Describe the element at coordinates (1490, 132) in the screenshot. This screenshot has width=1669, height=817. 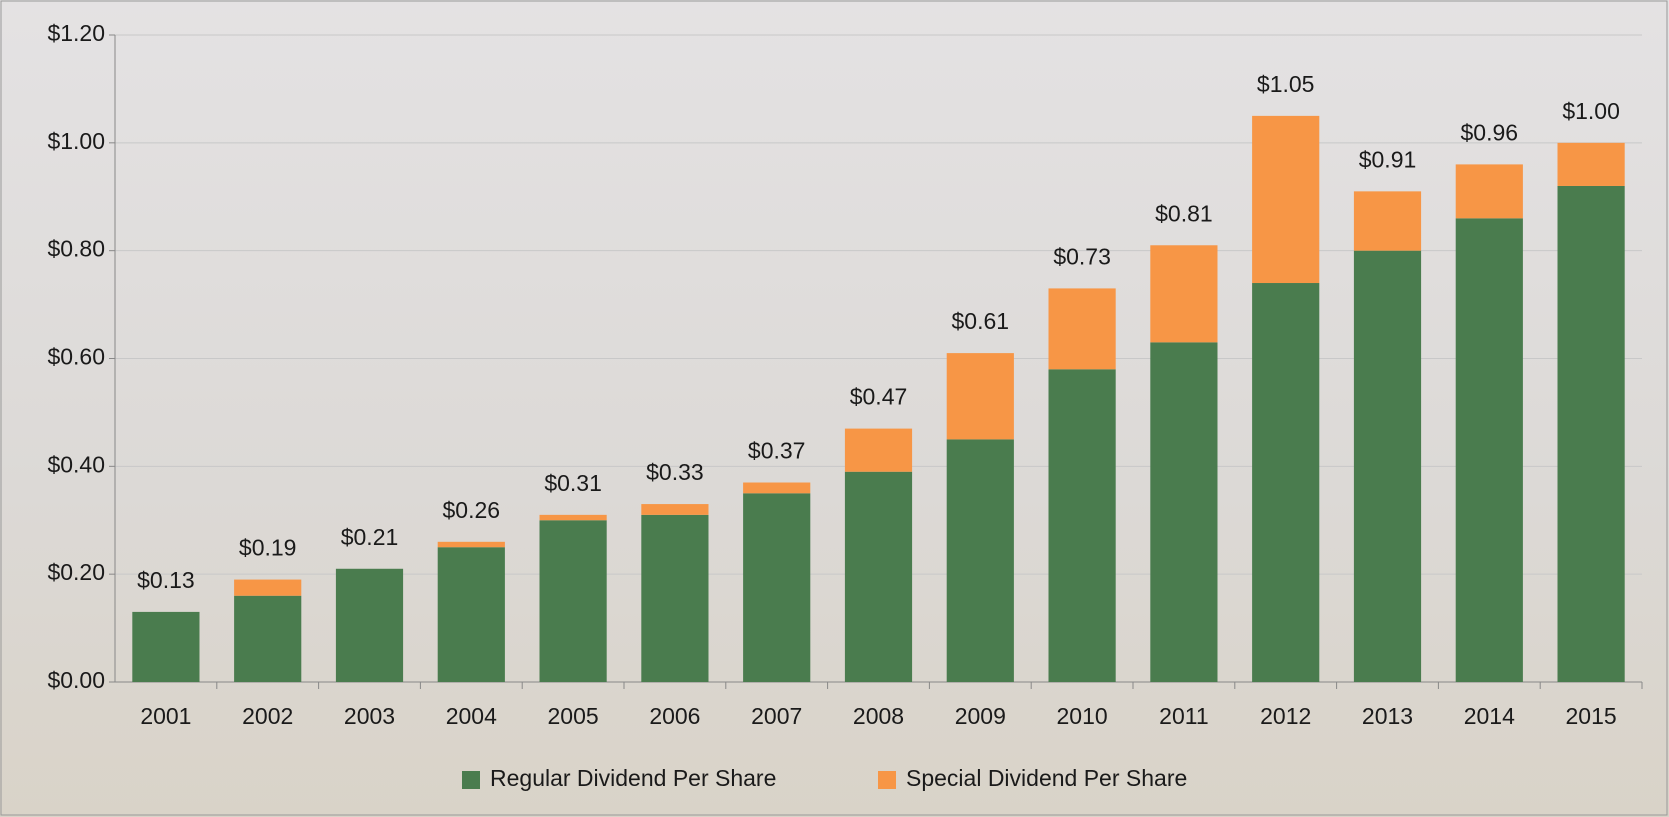
I see `total-label: $0.96` at that location.